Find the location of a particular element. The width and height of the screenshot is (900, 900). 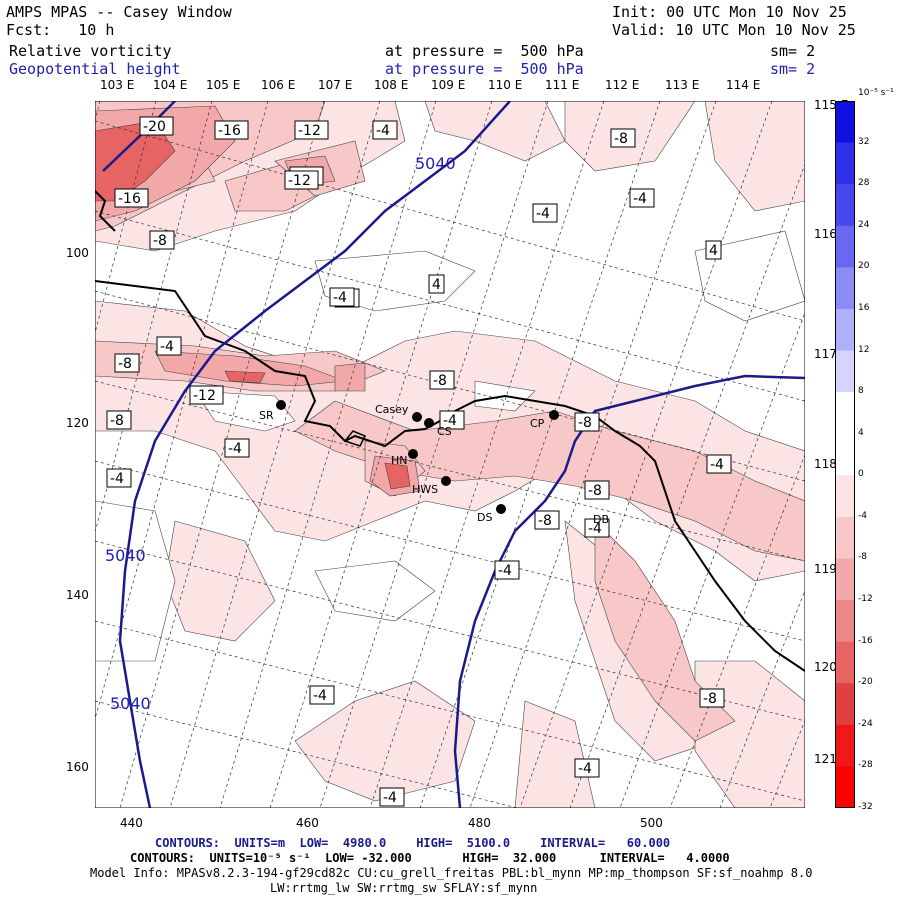

colorbar-frame is located at coordinates (845, 454).